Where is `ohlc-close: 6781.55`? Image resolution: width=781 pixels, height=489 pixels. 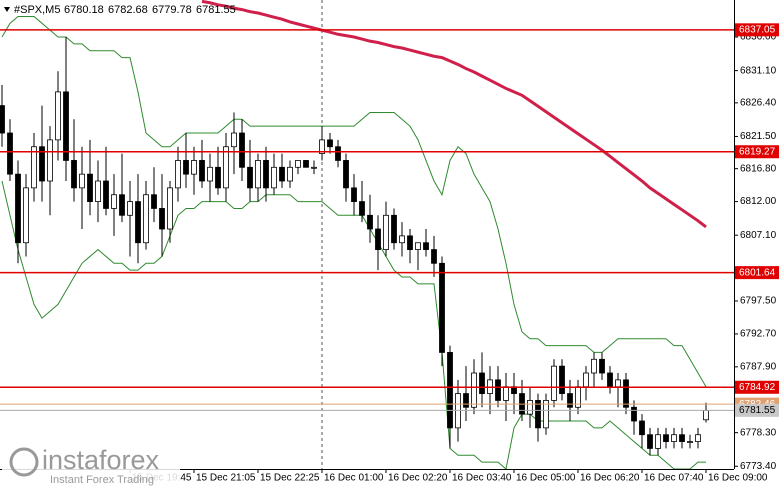
ohlc-close: 6781.55 is located at coordinates (216, 10).